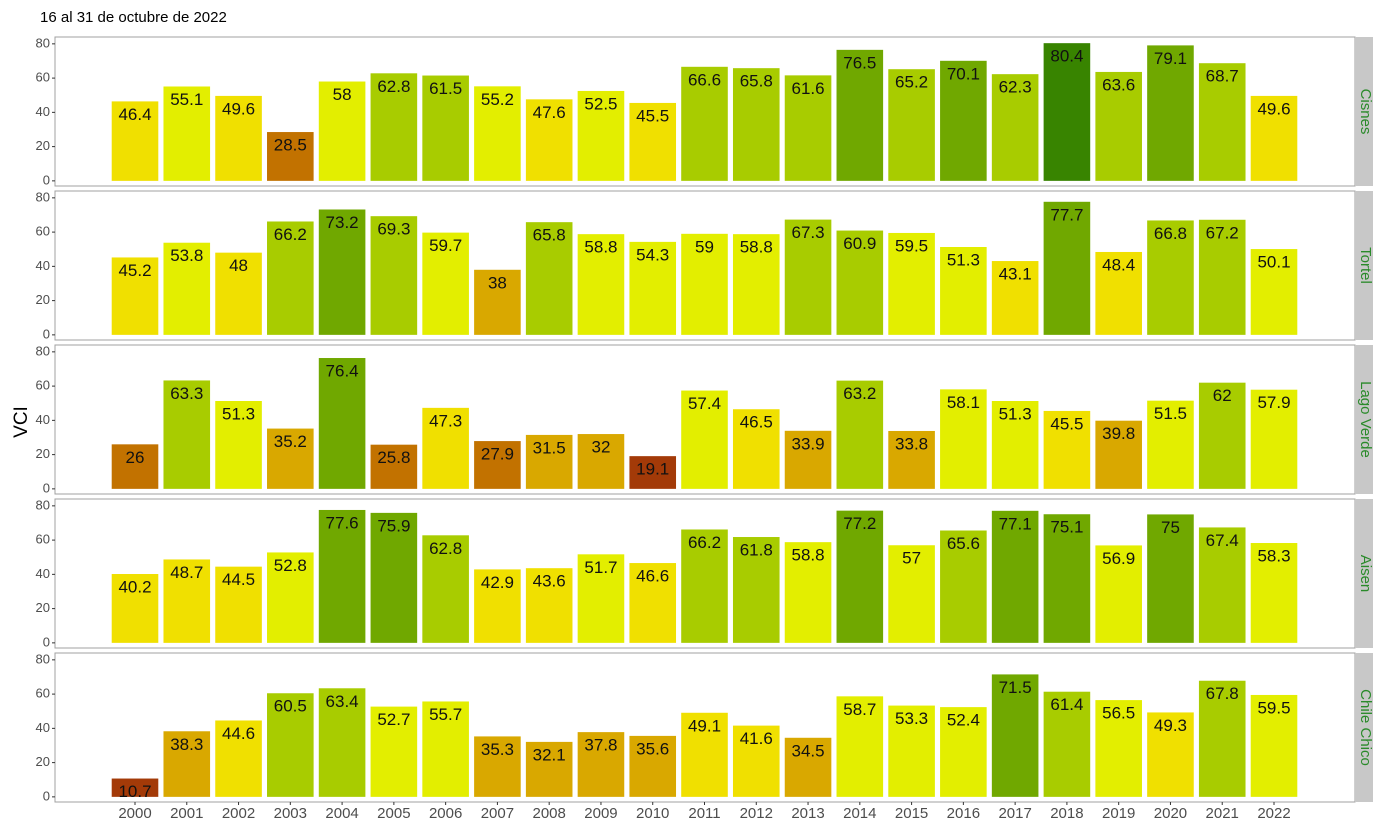  What do you see at coordinates (704, 79) in the screenshot?
I see `value-label: 66.6` at bounding box center [704, 79].